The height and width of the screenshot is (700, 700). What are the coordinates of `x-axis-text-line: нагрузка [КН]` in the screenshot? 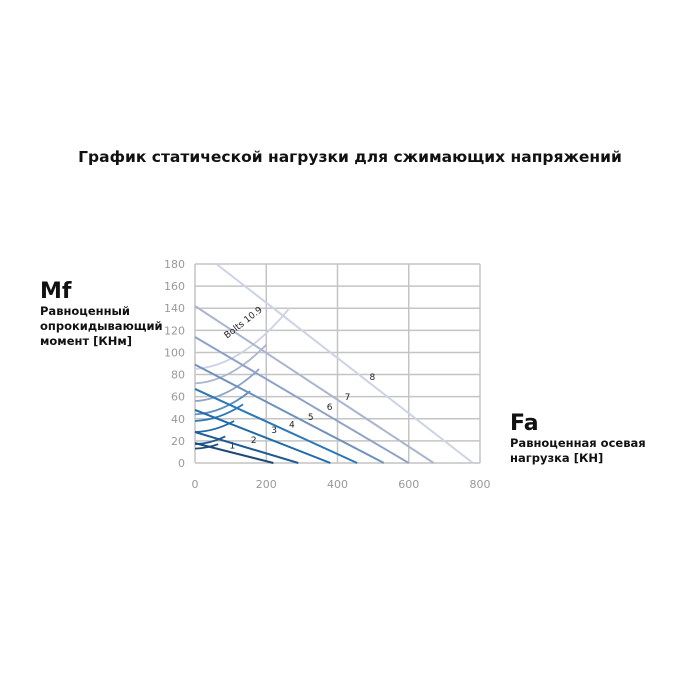 It's located at (557, 458).